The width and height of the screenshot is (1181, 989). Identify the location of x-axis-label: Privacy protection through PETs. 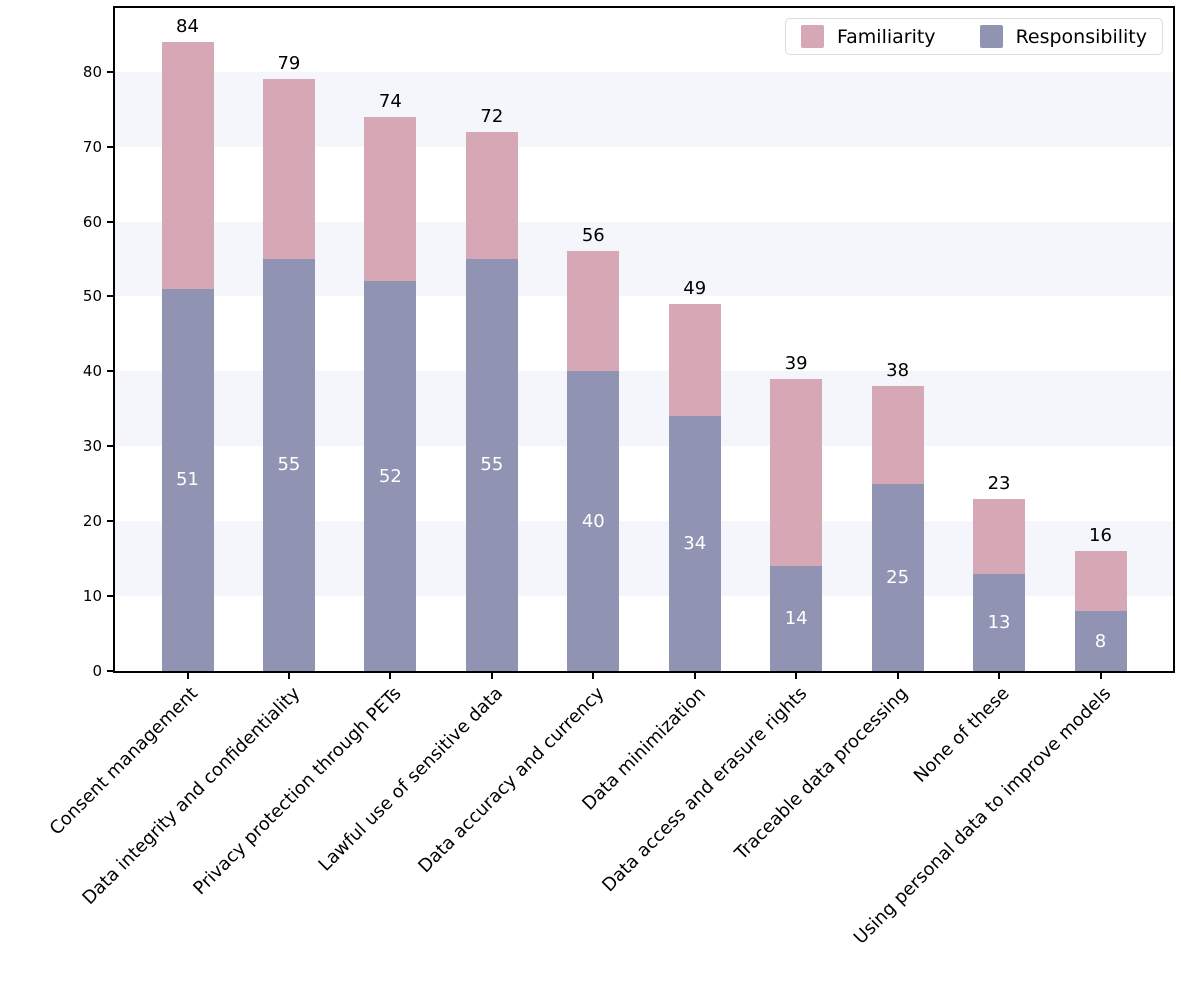
(297, 791).